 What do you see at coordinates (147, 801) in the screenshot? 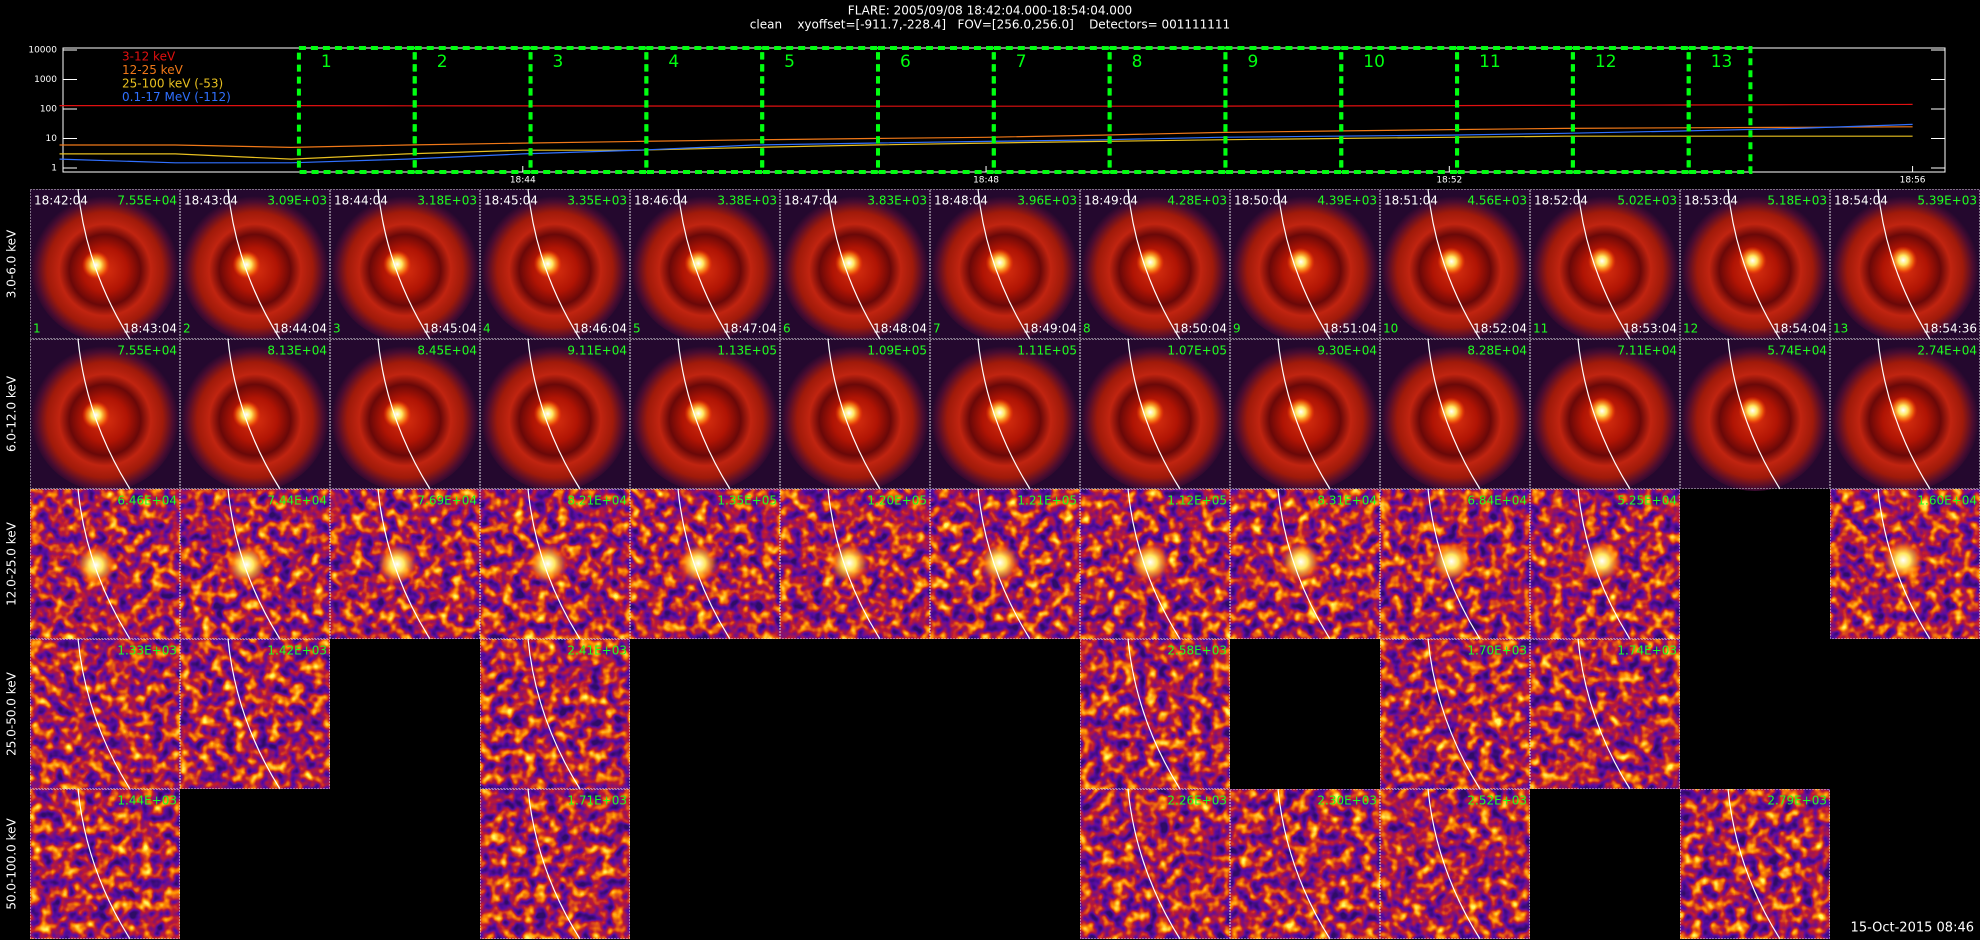
I see `flux-label: 1.44E+03` at bounding box center [147, 801].